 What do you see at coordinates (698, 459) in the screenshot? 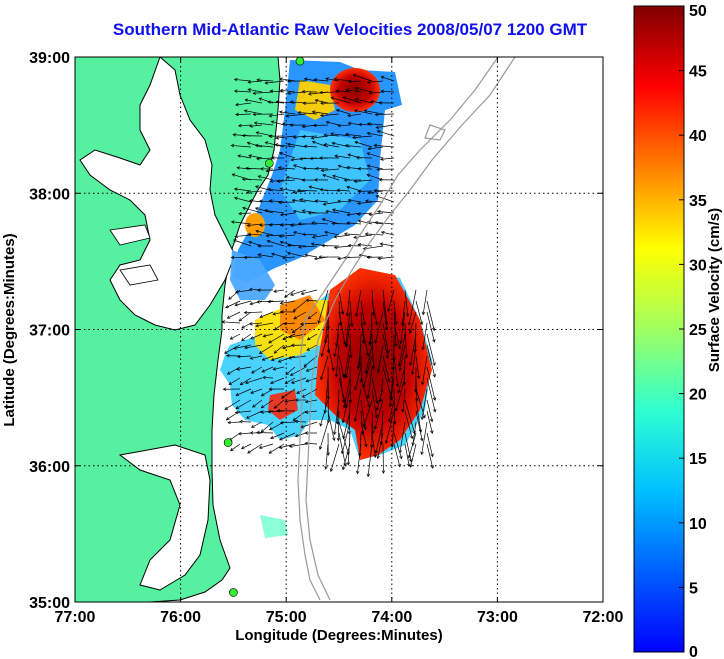
I see `colorbar-tick-label: 15` at bounding box center [698, 459].